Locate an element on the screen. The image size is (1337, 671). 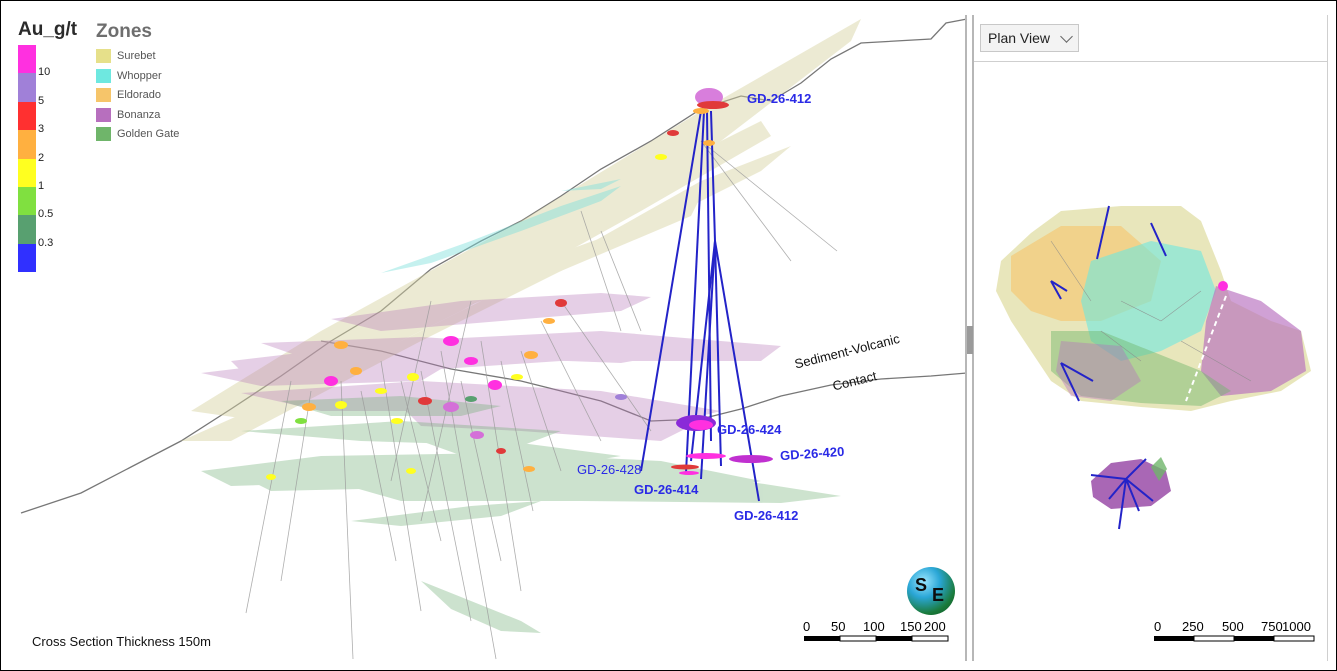
hole-label-gd-26-428: GD-26-428 is located at coordinates (609, 469).